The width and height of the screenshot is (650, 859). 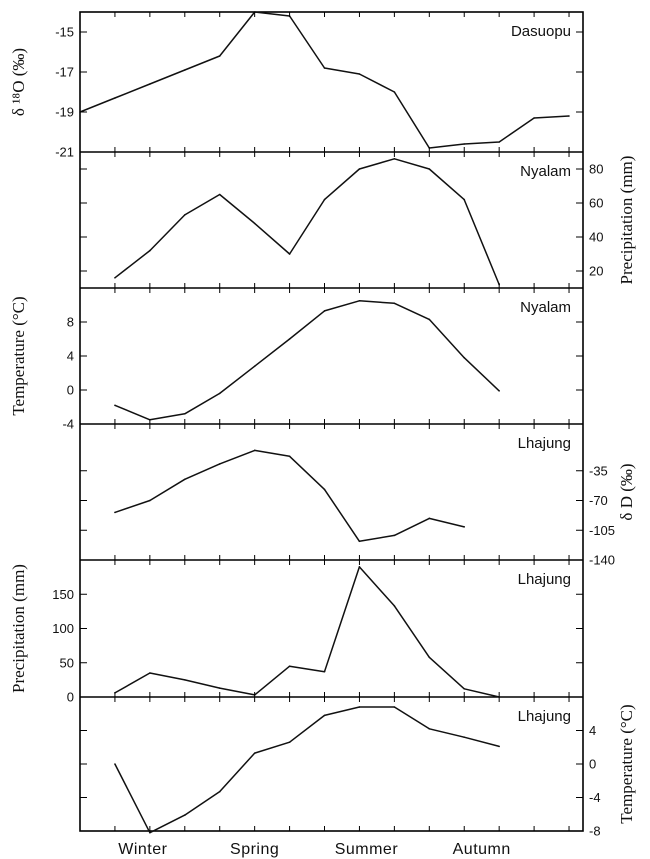 What do you see at coordinates (63, 594) in the screenshot?
I see `y-tick-label: 150` at bounding box center [63, 594].